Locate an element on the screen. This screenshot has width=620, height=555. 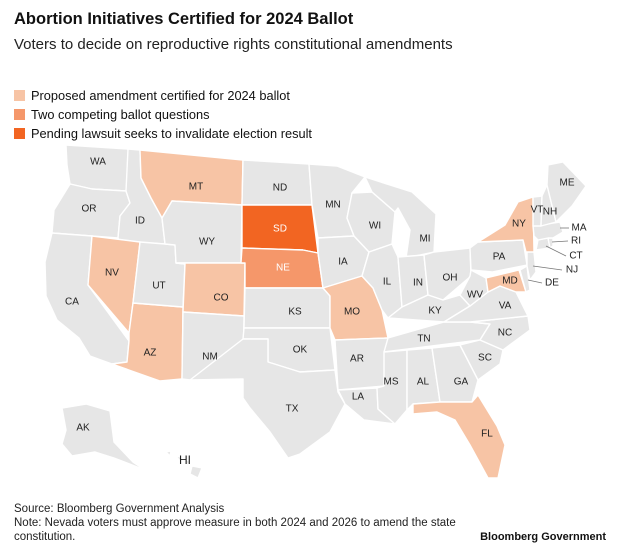
state-label-la: LA is located at coordinates (358, 397).